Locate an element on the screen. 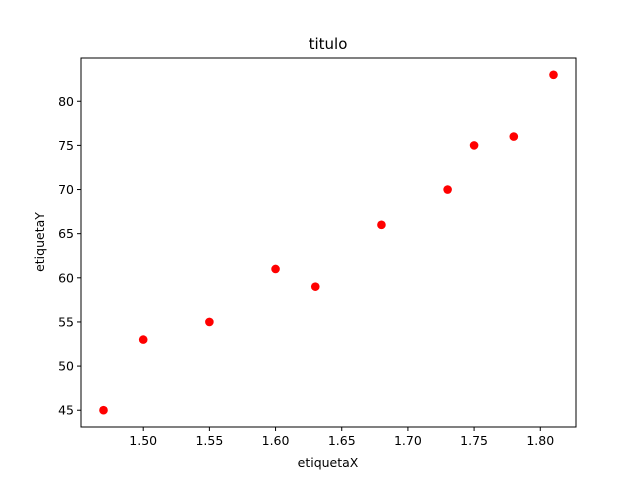 Image resolution: width=640 pixels, height=480 pixels. y-tick-label: 80 is located at coordinates (66, 101).